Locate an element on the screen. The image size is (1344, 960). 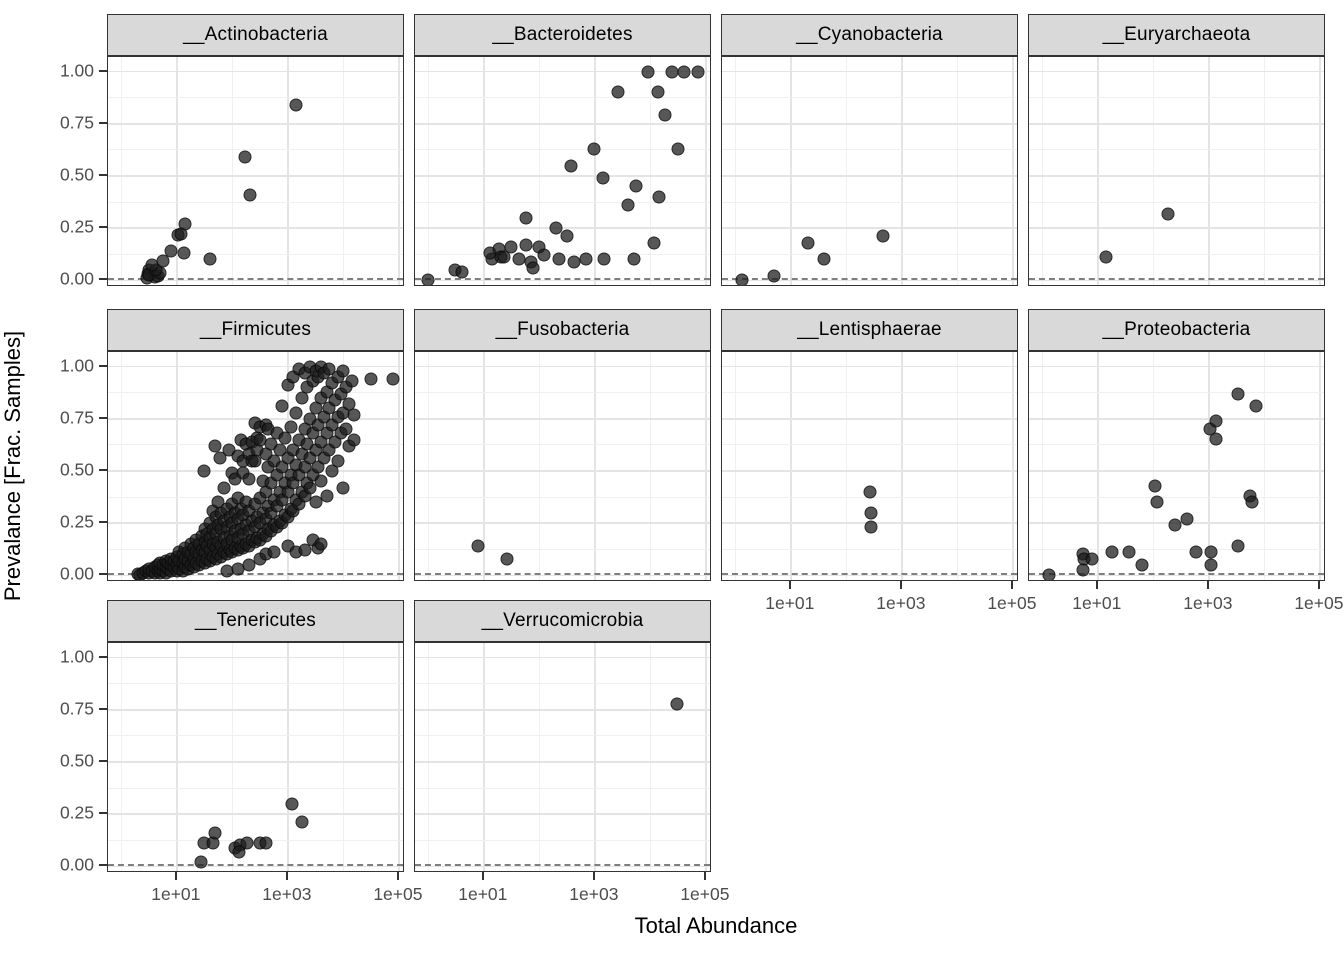
threshold-line is located at coordinates (255, 574).